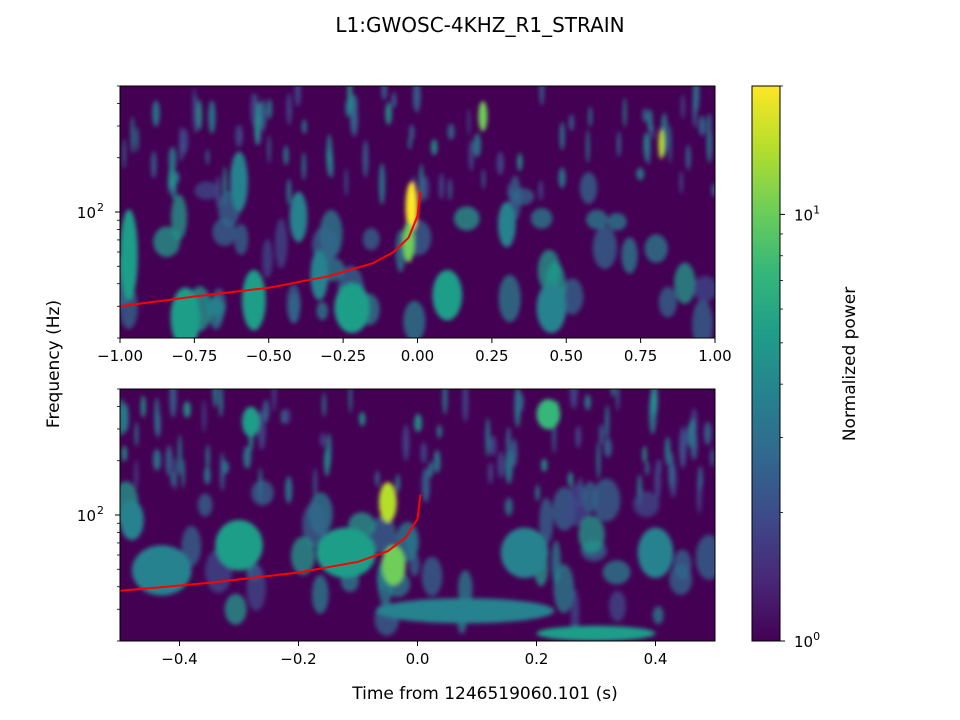  I want to click on bottom-x-tick-label: −0.4, so click(179, 659).